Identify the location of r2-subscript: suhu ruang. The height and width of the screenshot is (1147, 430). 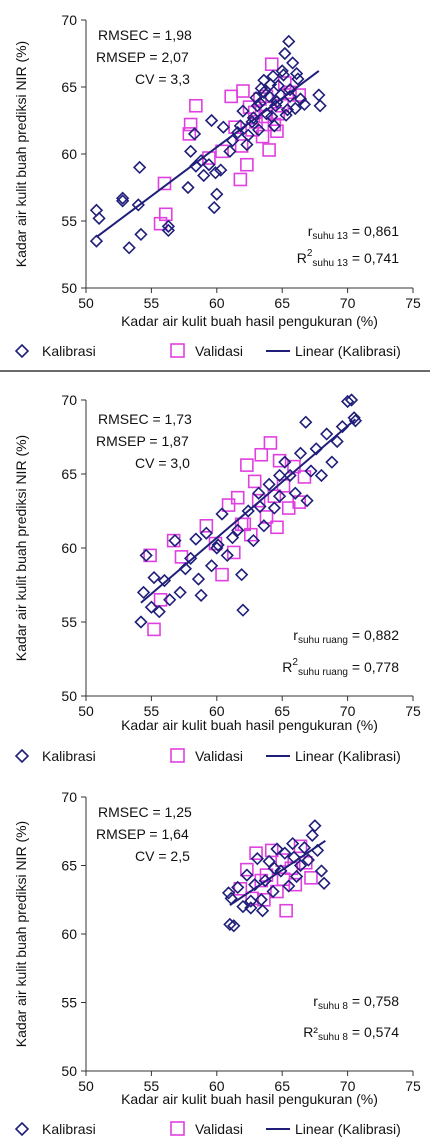
(323, 672).